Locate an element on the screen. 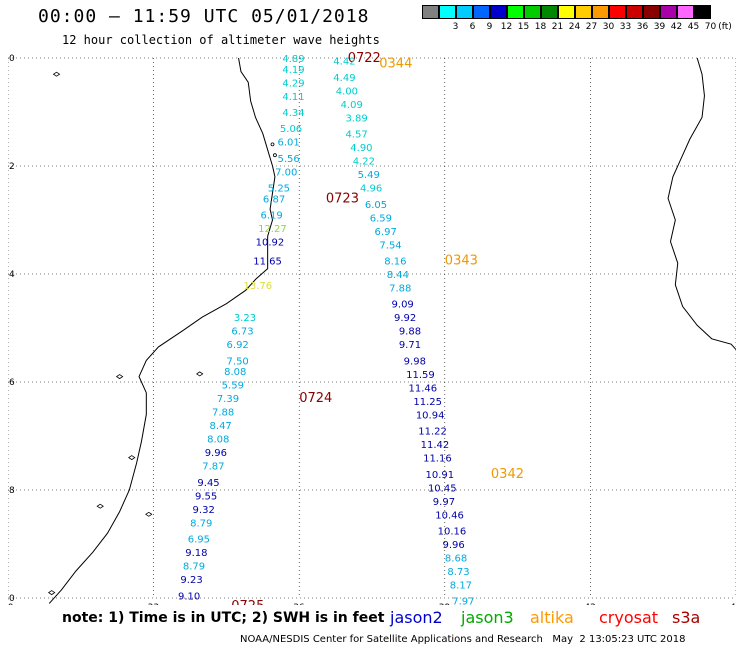  wave-height-label: 6.01 is located at coordinates (288, 143).